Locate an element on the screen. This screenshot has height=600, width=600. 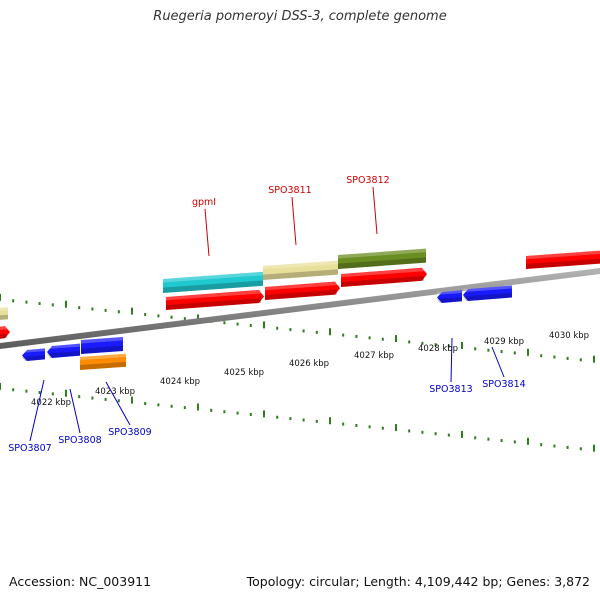
orf-olive-body is located at coordinates (382, 258).